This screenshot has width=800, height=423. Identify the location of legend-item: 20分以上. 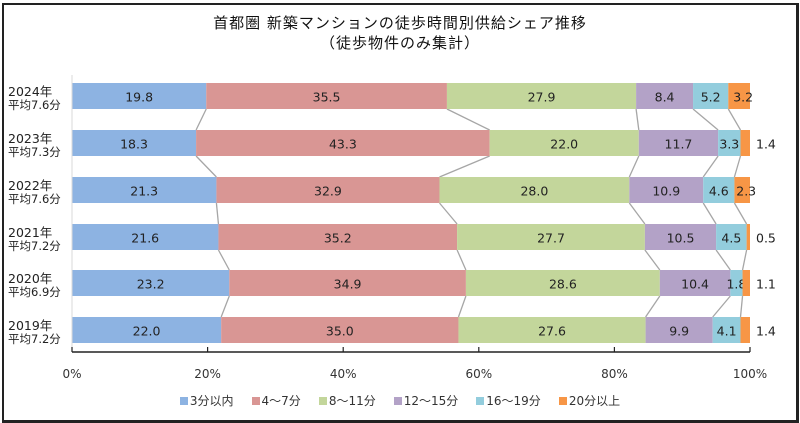
(589, 400).